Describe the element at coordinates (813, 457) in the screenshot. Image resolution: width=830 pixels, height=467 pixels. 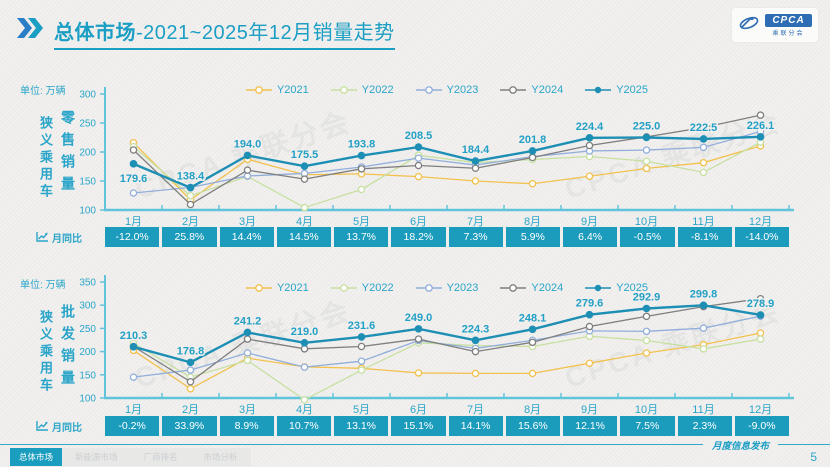
I see `page-number: 5` at that location.